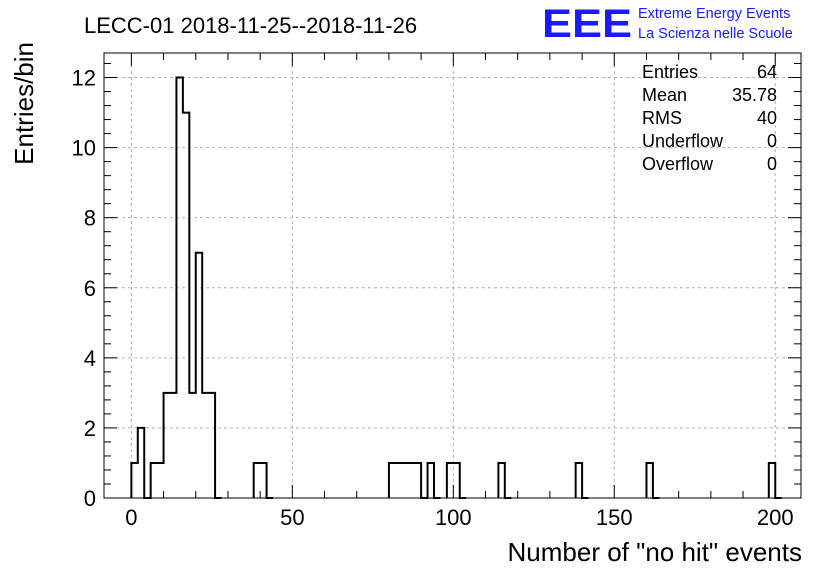  Describe the element at coordinates (453, 517) in the screenshot. I see `x-tick-label: 100` at that location.